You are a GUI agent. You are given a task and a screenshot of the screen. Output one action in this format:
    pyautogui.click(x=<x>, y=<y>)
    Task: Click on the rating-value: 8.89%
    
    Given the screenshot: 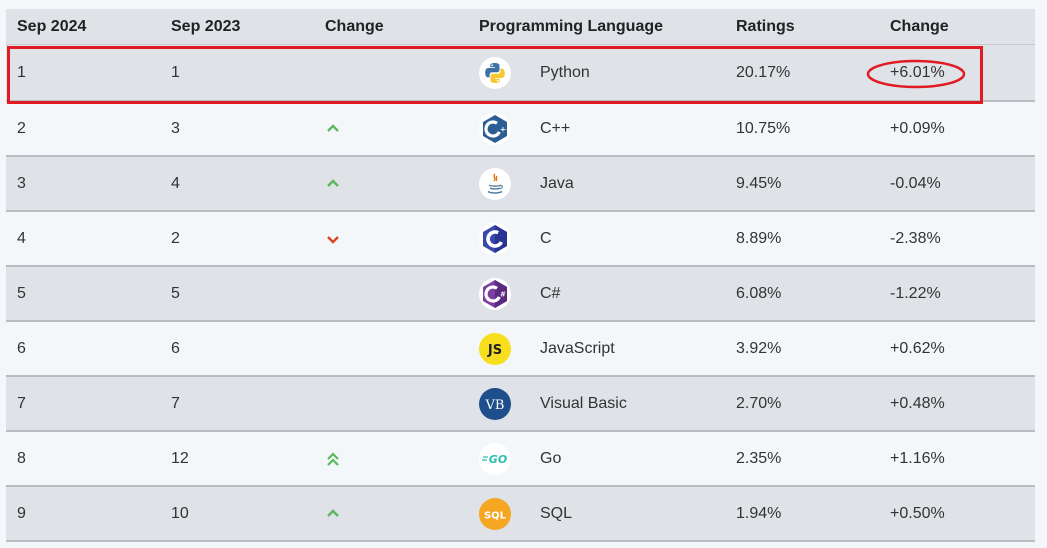 What is the action you would take?
    pyautogui.click(x=759, y=238)
    